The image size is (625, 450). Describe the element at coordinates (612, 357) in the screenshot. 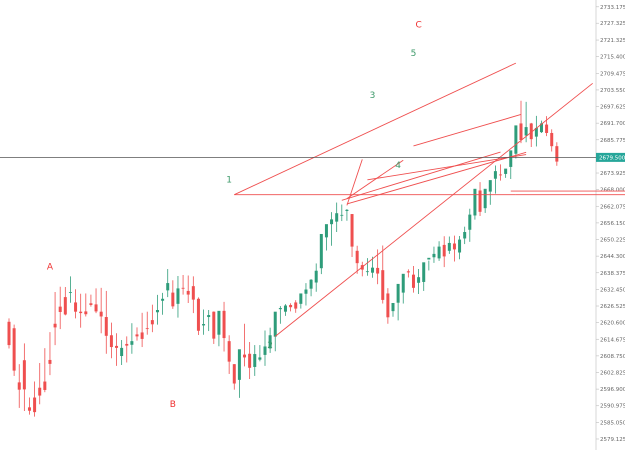

I see `y-tick-label: 2608.750` at that location.